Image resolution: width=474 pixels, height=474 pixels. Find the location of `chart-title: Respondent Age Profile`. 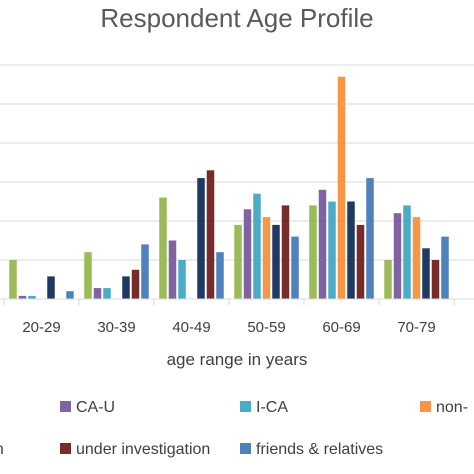

chart-title: Respondent Age Profile is located at coordinates (237, 18).